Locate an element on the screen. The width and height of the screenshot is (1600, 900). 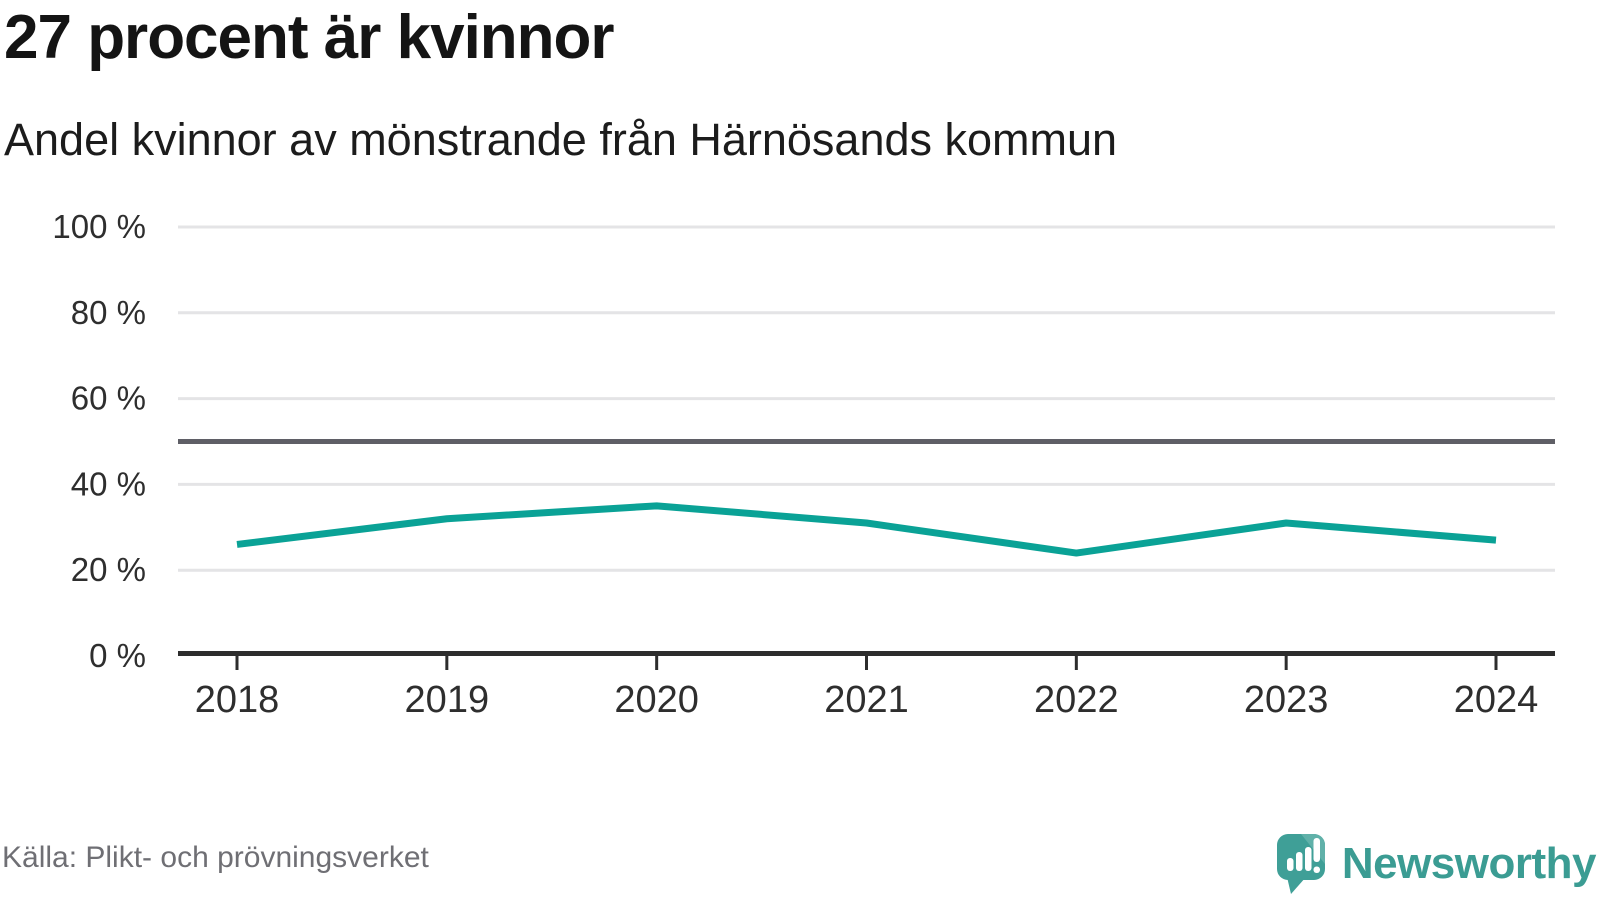
logo-bar-medium is located at coordinates (1299, 861).